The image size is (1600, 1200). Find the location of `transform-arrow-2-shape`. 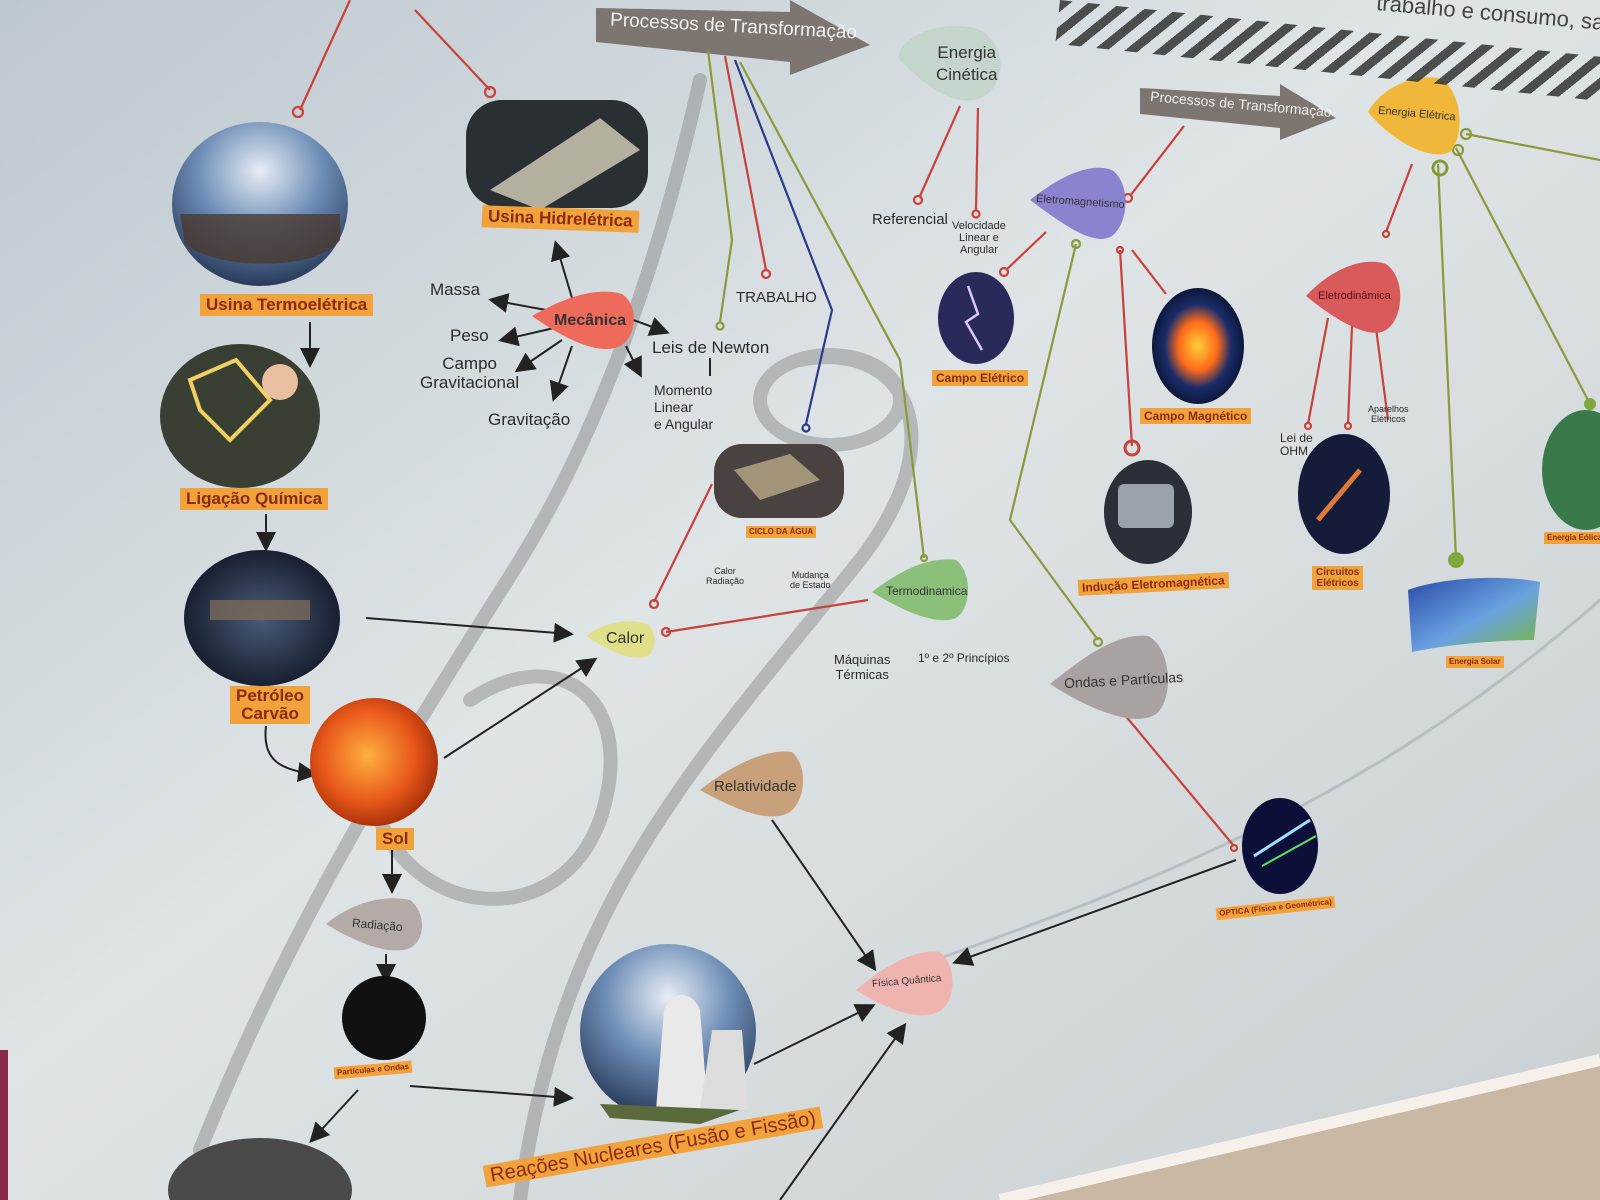

transform-arrow-2-shape is located at coordinates (1238, 112).